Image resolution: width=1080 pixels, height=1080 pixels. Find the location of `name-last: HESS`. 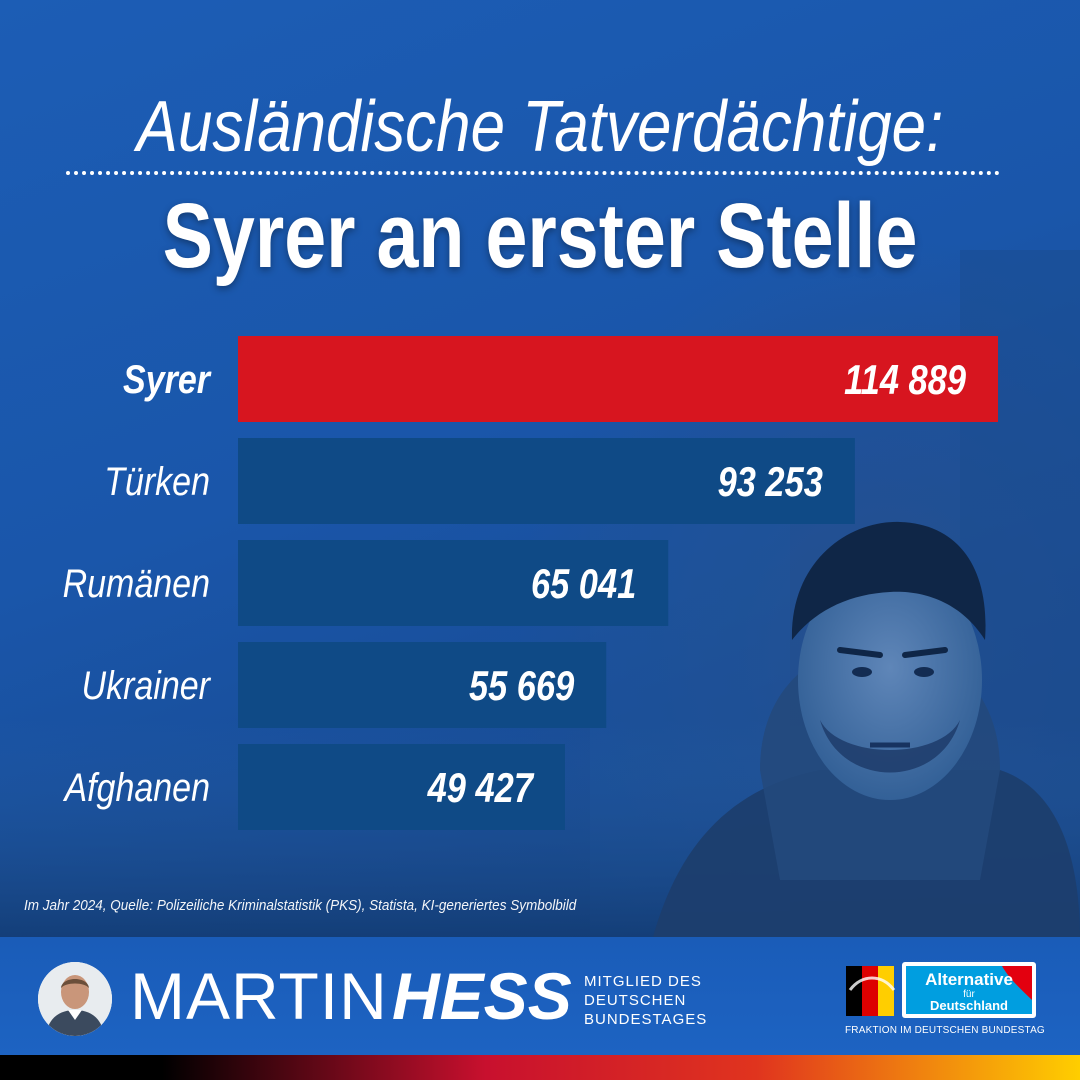

name-last: HESS is located at coordinates (482, 996).